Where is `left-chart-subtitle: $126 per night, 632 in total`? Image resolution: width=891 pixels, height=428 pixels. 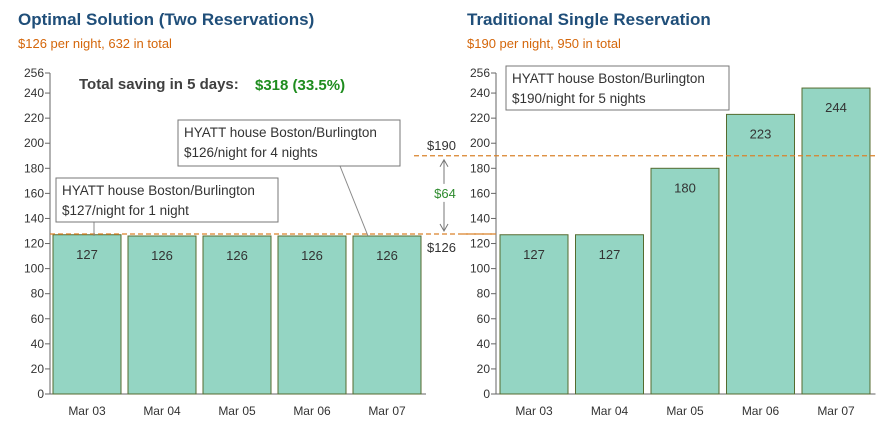
left-chart-subtitle: $126 per night, 632 in total is located at coordinates (95, 43).